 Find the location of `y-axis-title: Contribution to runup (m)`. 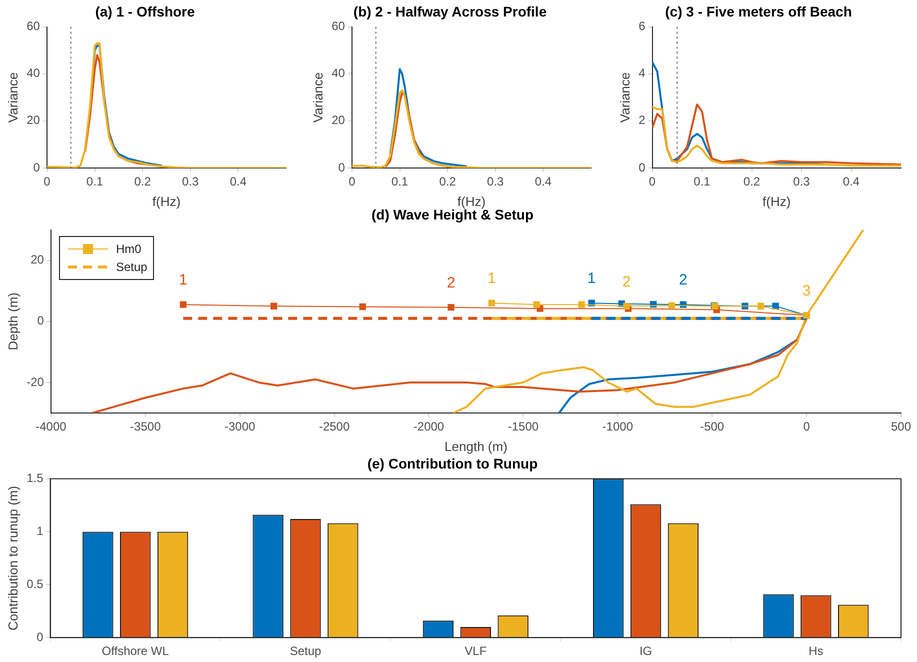

y-axis-title: Contribution to runup (m) is located at coordinates (12, 558).